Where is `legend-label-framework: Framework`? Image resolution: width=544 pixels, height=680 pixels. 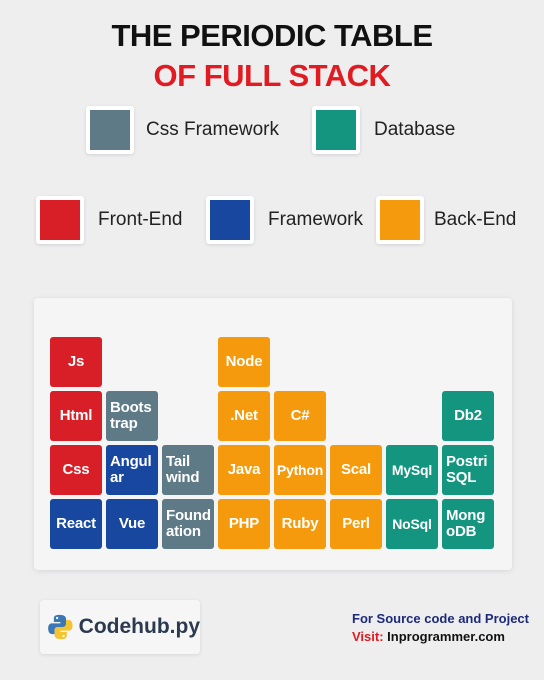 legend-label-framework: Framework is located at coordinates (316, 219).